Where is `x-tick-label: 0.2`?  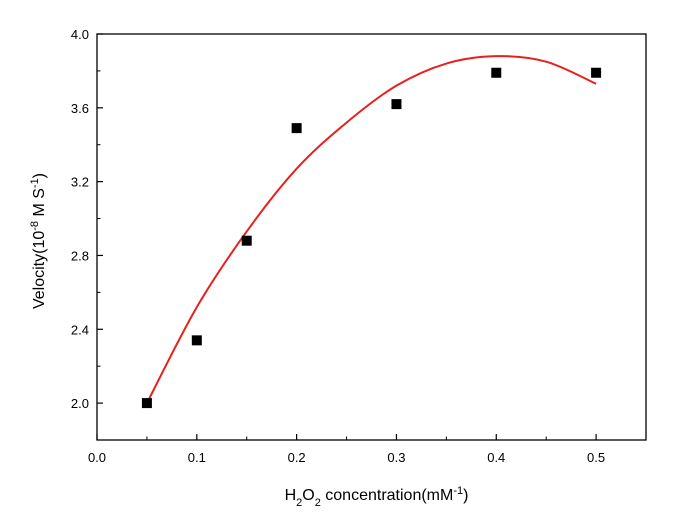 x-tick-label: 0.2 is located at coordinates (297, 457).